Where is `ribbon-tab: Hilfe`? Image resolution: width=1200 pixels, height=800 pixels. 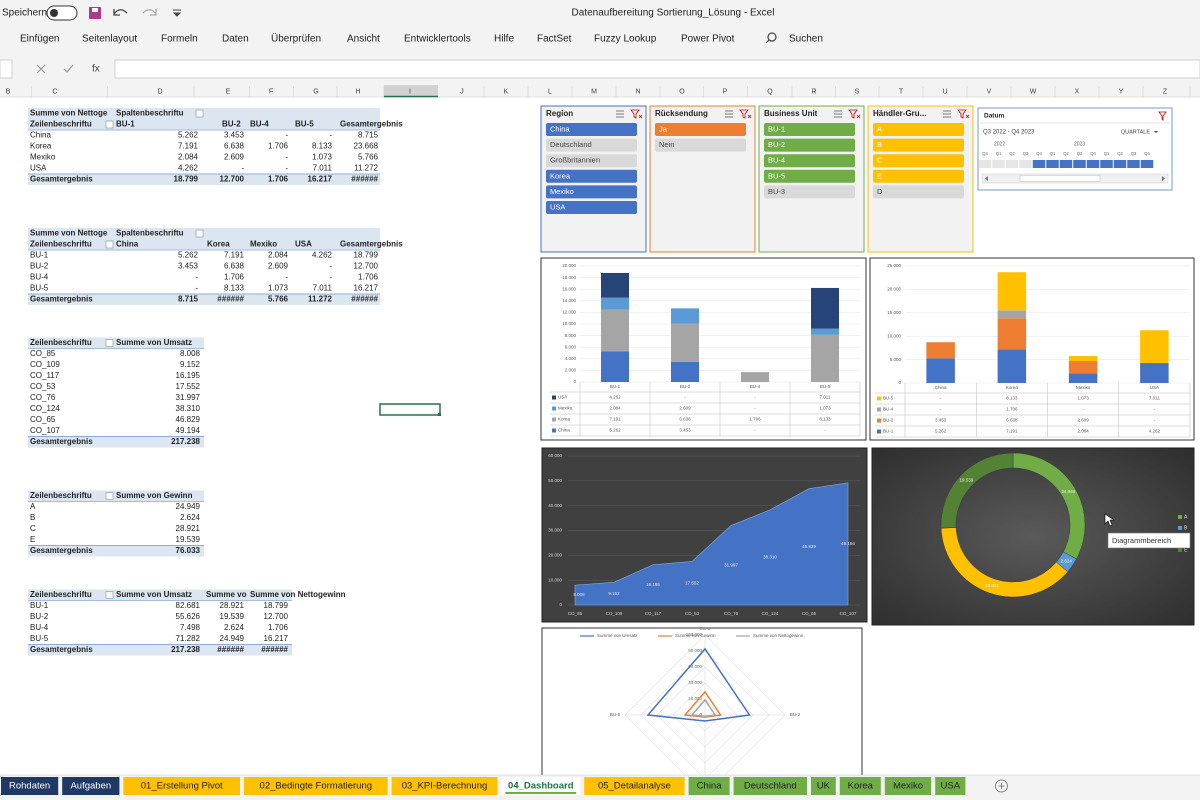
ribbon-tab: Hilfe is located at coordinates (504, 39).